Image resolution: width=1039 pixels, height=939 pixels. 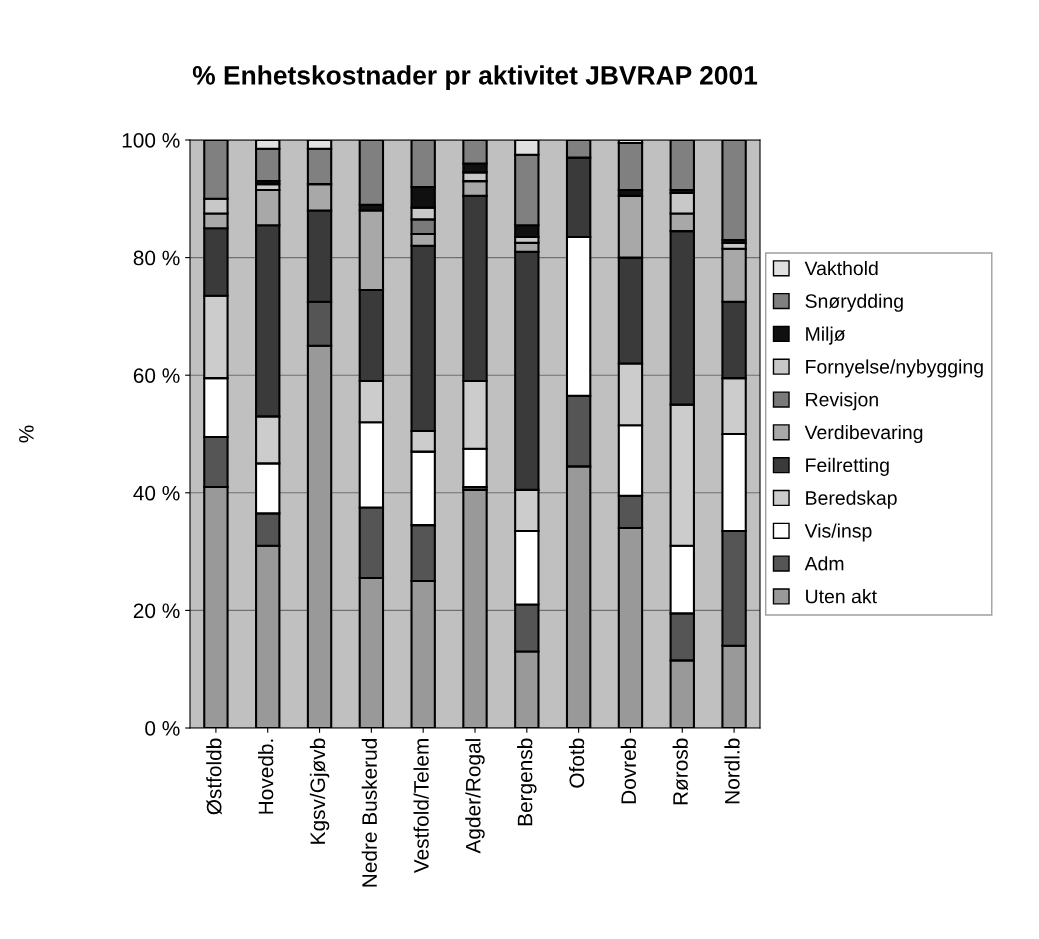 What do you see at coordinates (319, 791) in the screenshot?
I see `x-tick-label: Kgsv/Gjøvb` at bounding box center [319, 791].